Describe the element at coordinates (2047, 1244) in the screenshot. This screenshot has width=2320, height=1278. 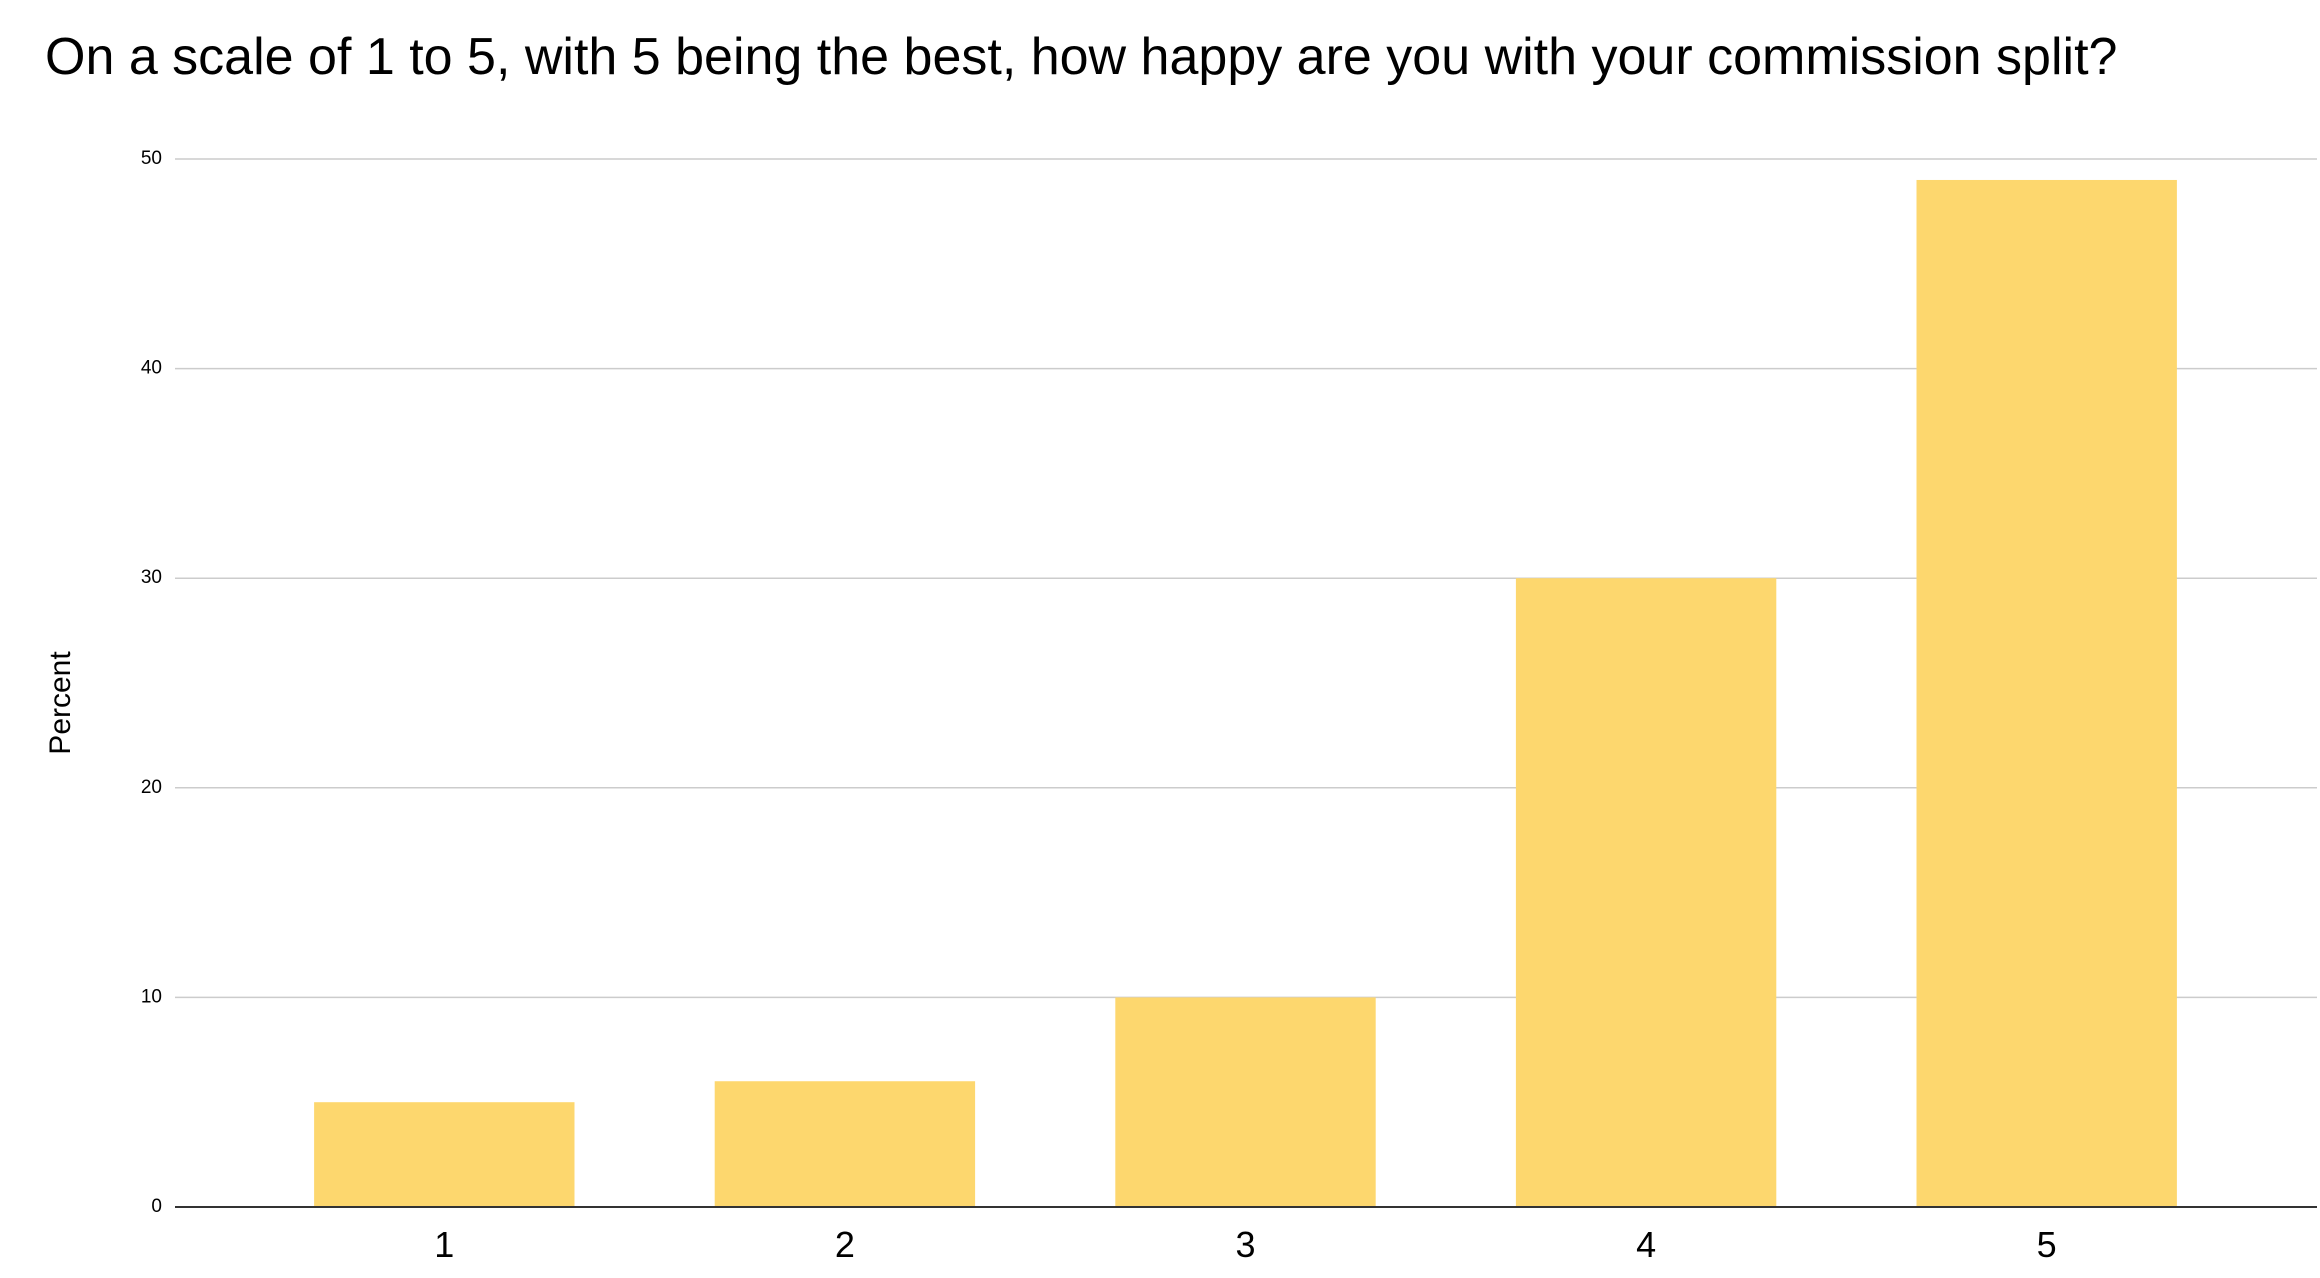
I see `x-tick-label: 5` at that location.